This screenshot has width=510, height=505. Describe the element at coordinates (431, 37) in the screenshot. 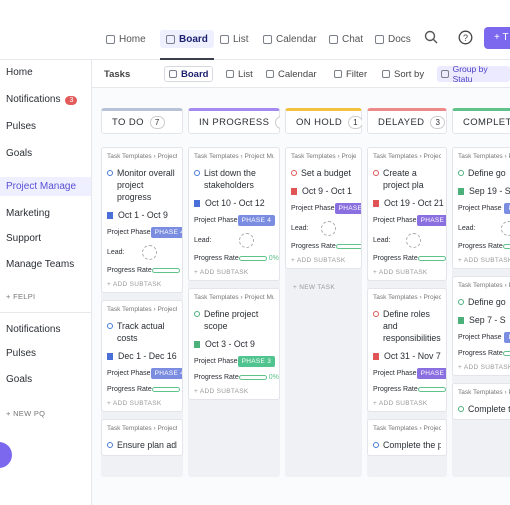

I see `search-icon` at that location.